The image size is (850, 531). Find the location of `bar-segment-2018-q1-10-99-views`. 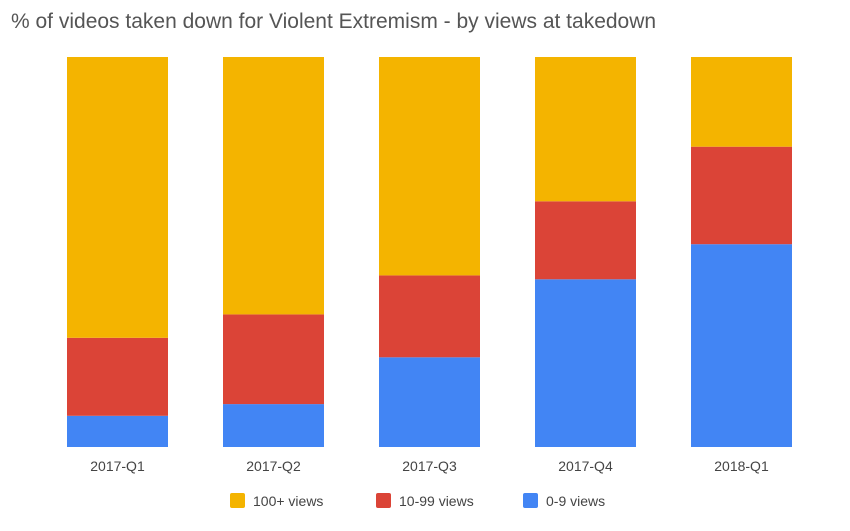

bar-segment-2018-q1-10-99-views is located at coordinates (741, 195).